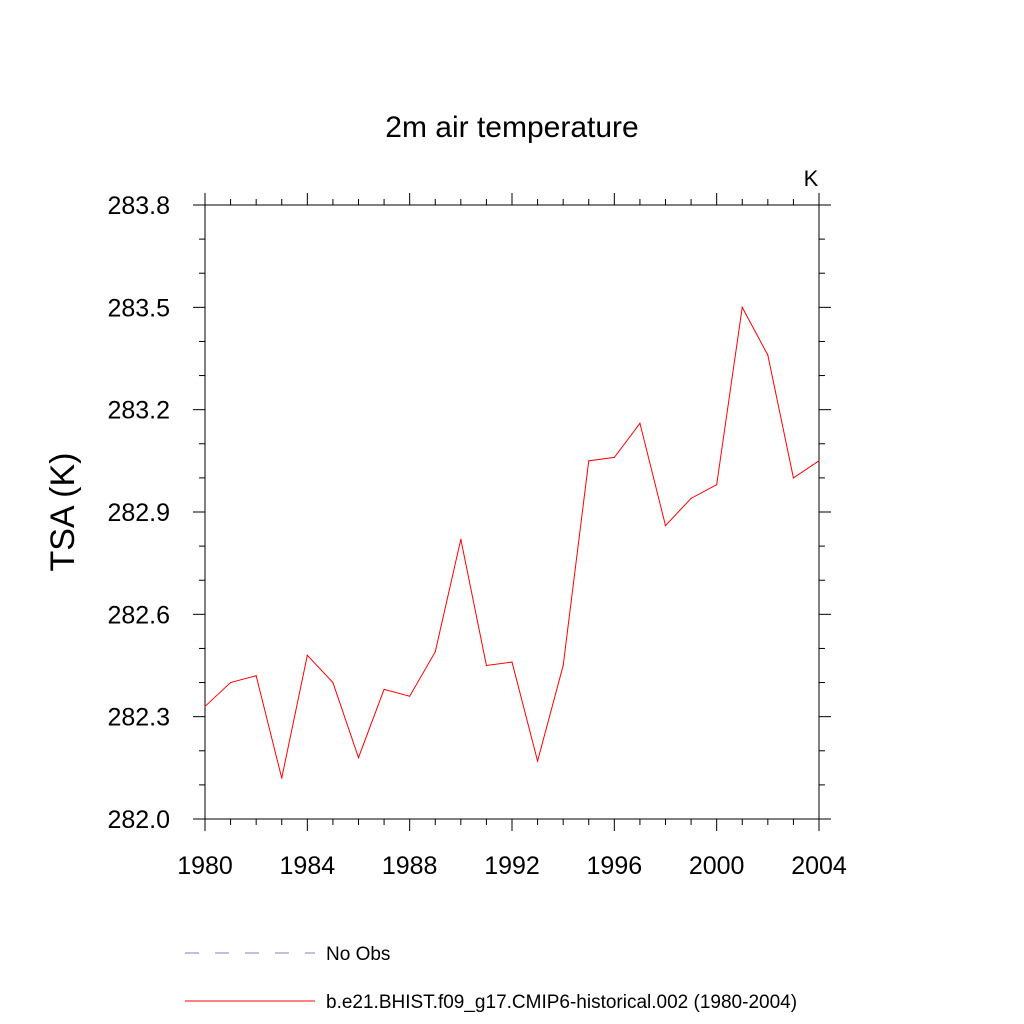  I want to click on y-tick-label: 282.6, so click(138, 615).